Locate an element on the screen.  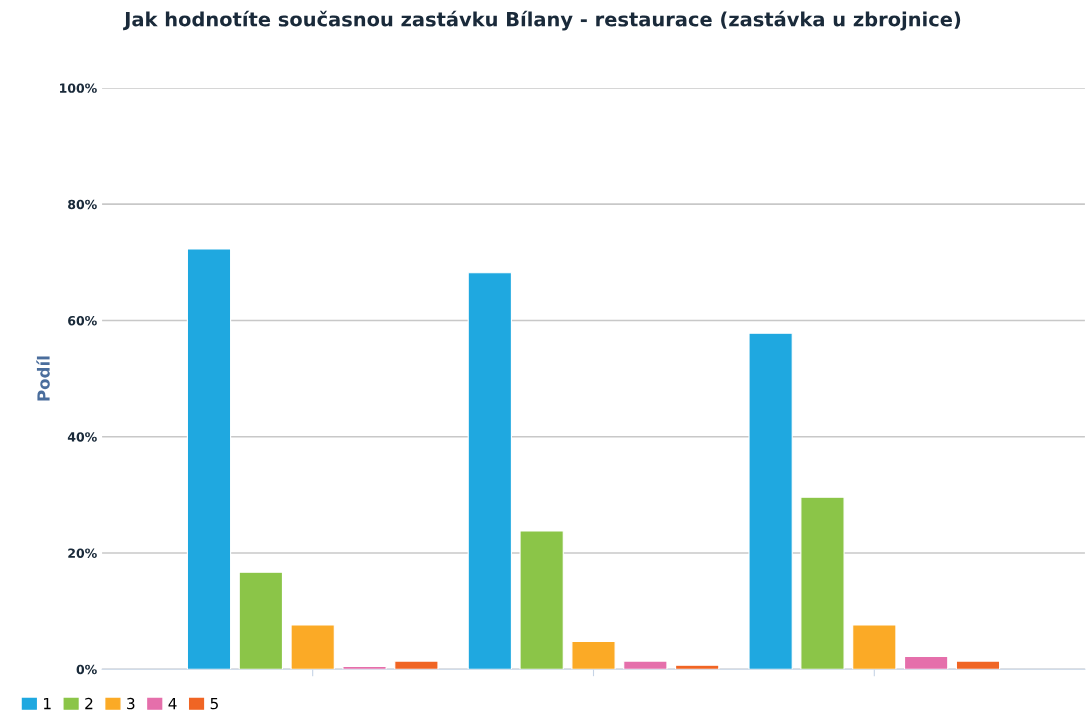
y-axis-title: Podíl is located at coordinates (43, 378).